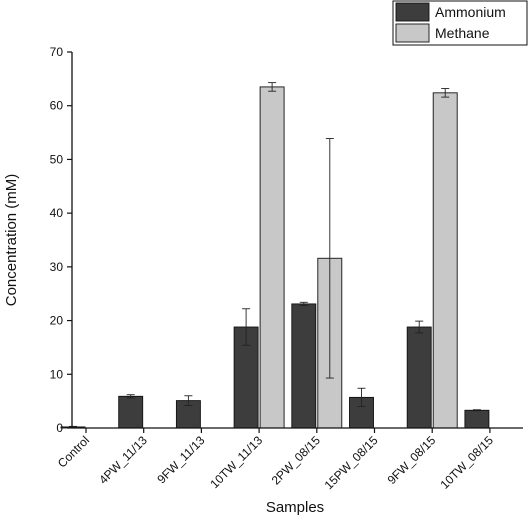 The height and width of the screenshot is (518, 529). Describe the element at coordinates (236, 462) in the screenshot. I see `x-tick-label: 10TW_11/13` at that location.